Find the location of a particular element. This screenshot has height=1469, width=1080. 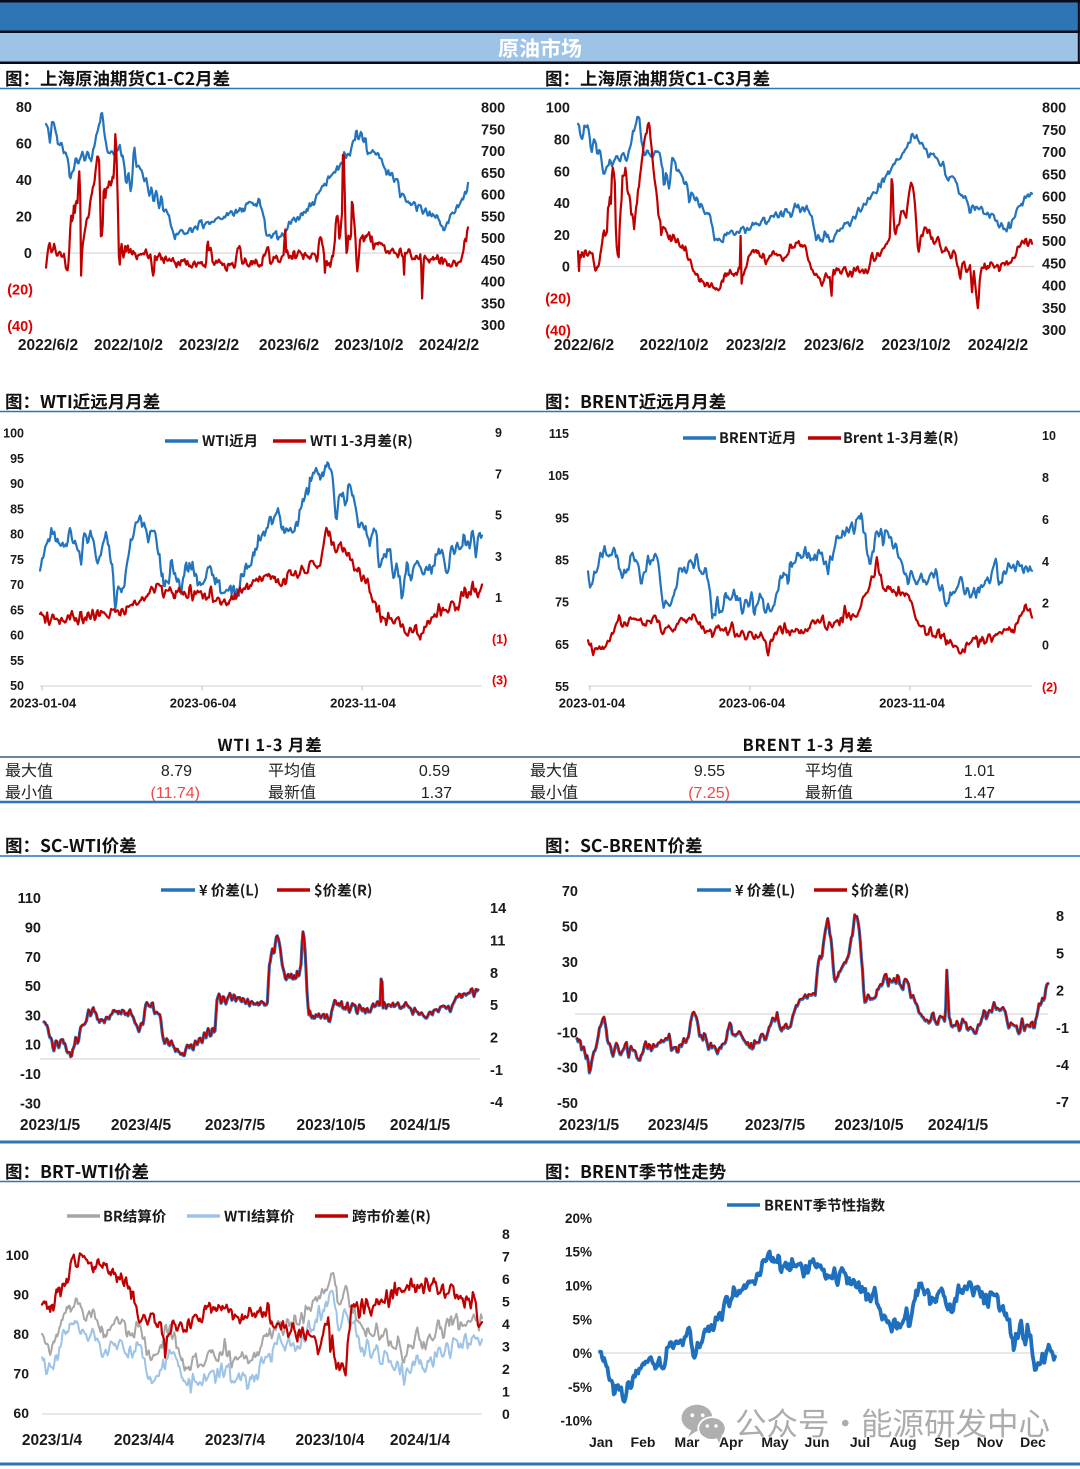

svg-text: -4 is located at coordinates (496, 1103).